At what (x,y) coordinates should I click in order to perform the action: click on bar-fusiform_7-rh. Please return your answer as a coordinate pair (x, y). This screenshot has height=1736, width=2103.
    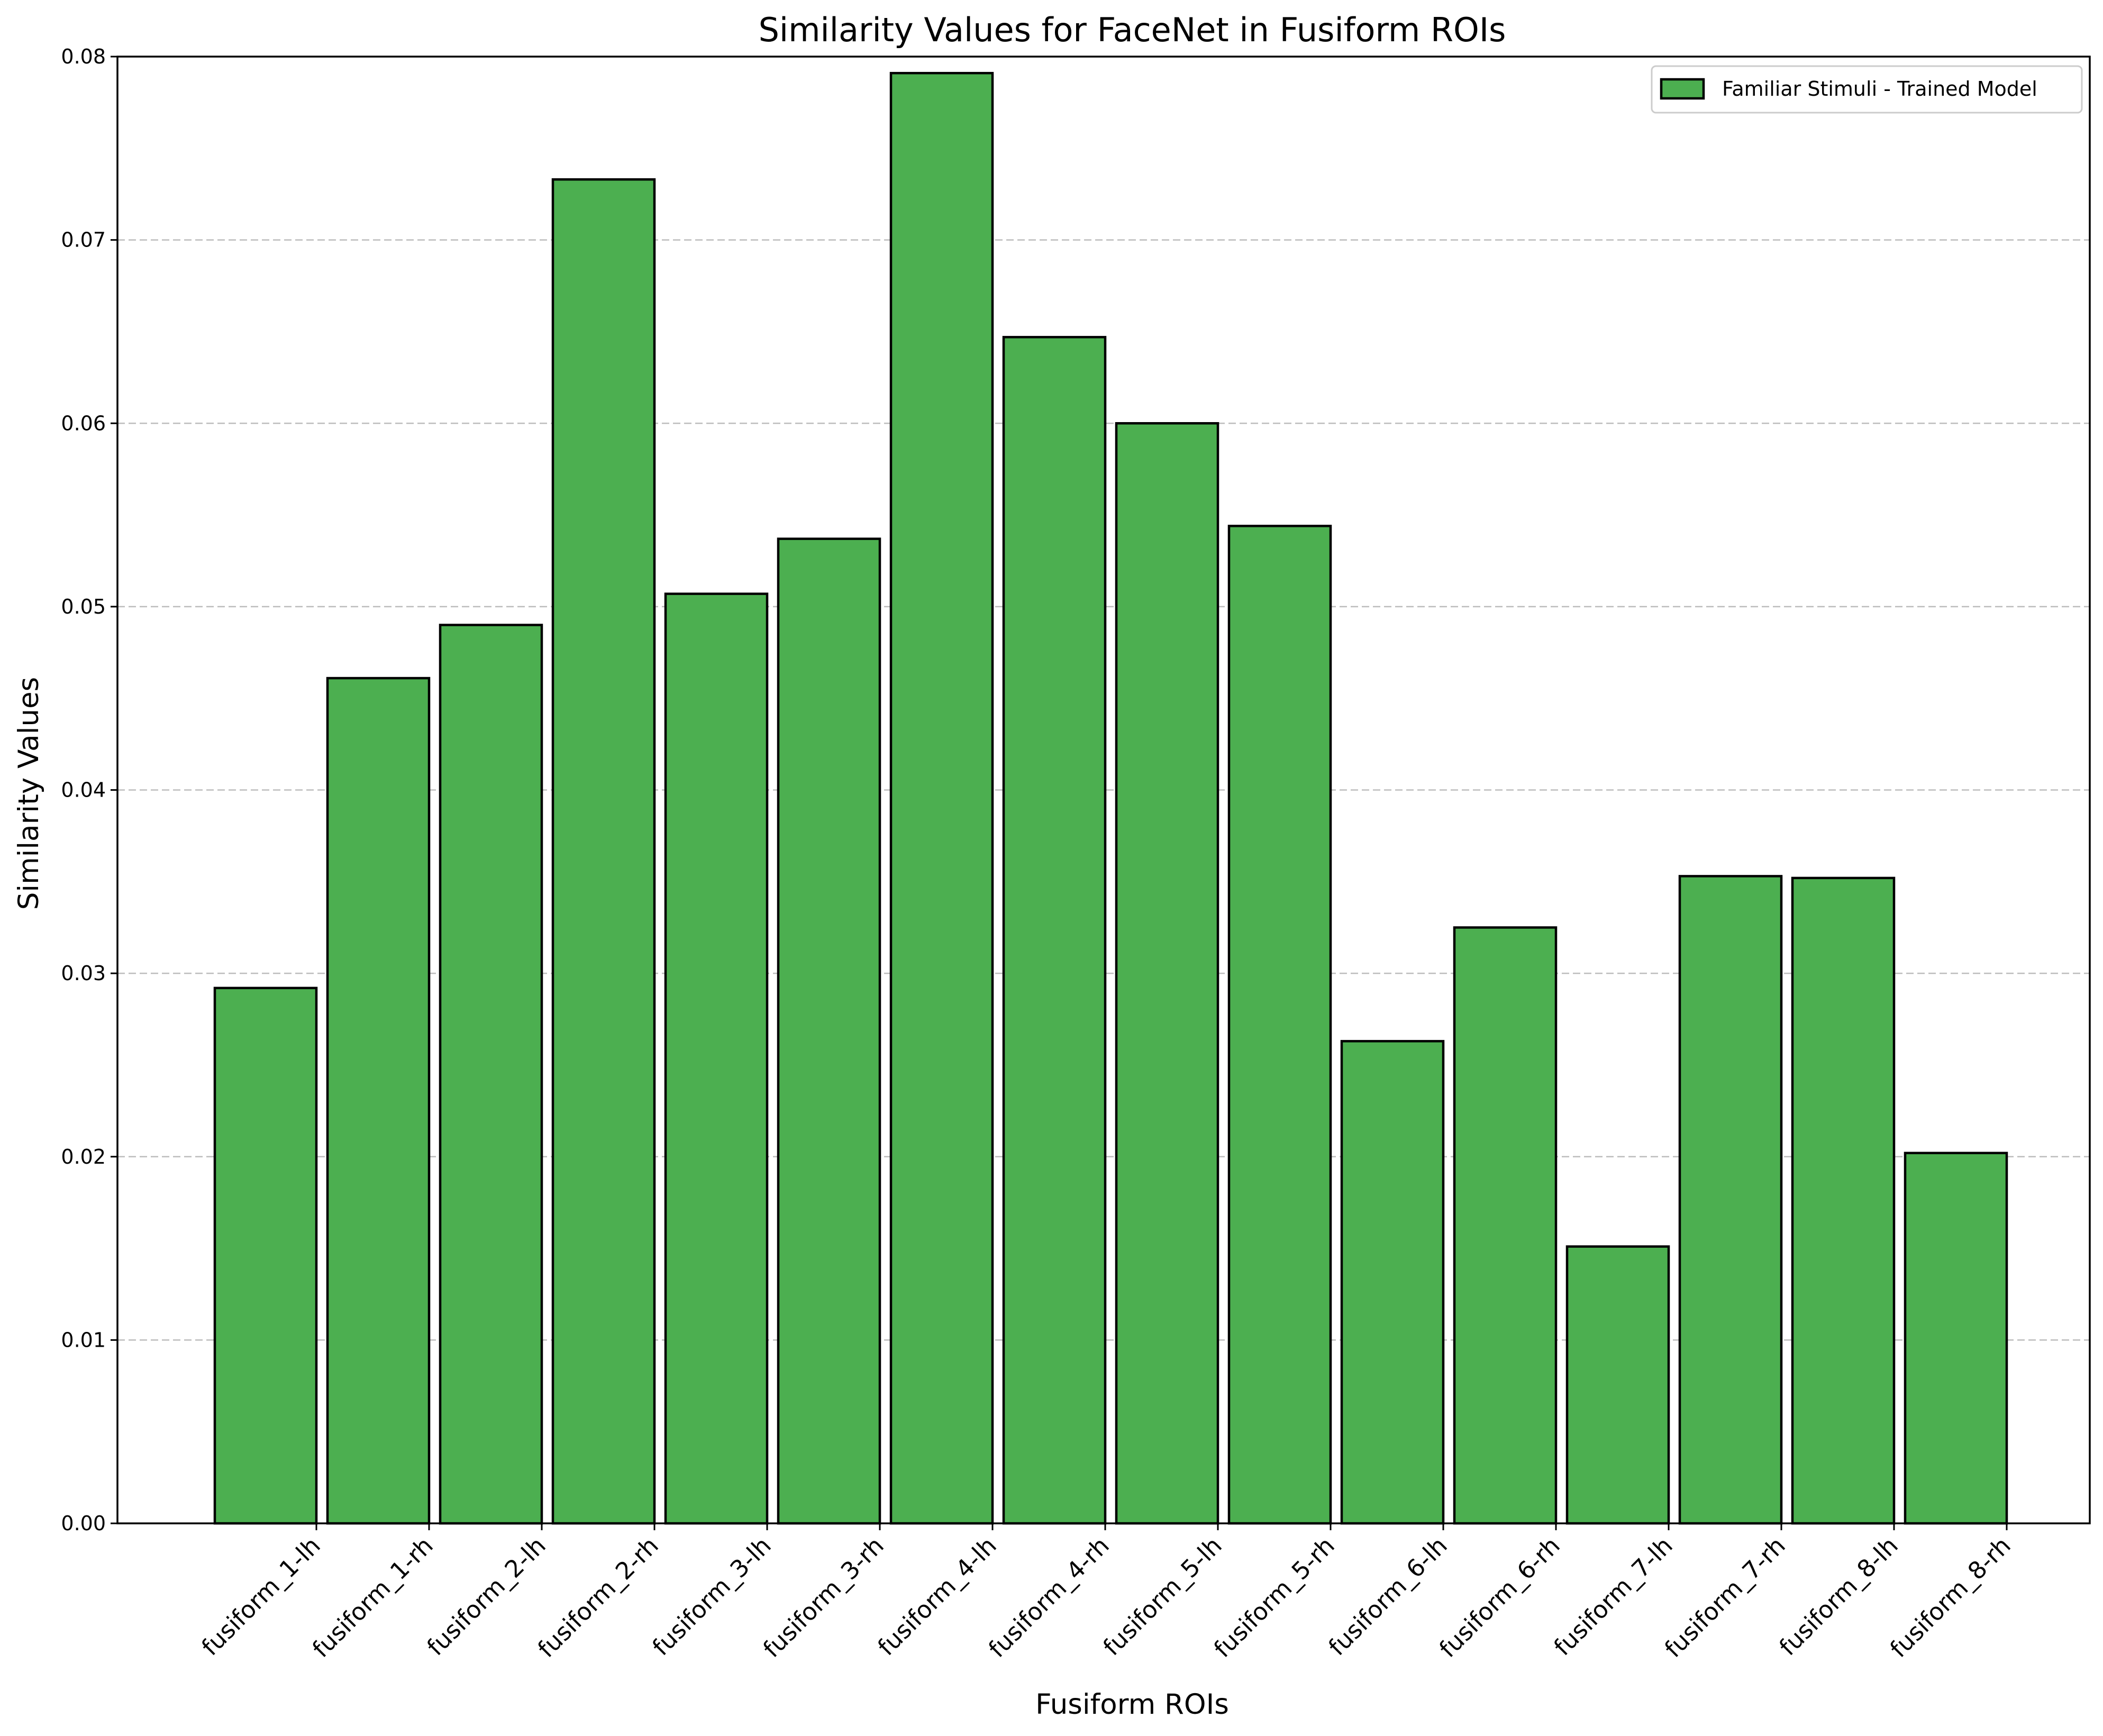
    Looking at the image, I should click on (1730, 1200).